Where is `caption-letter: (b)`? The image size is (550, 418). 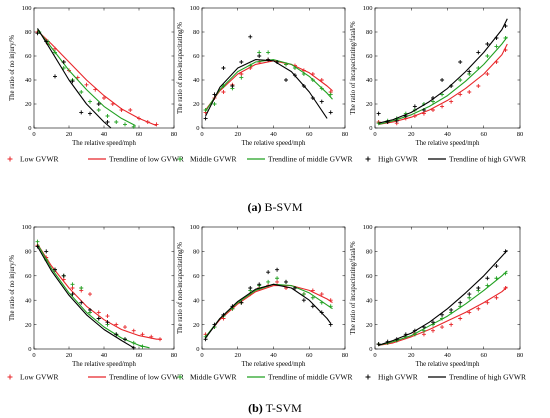 caption-letter: (b) is located at coordinates (255, 408).